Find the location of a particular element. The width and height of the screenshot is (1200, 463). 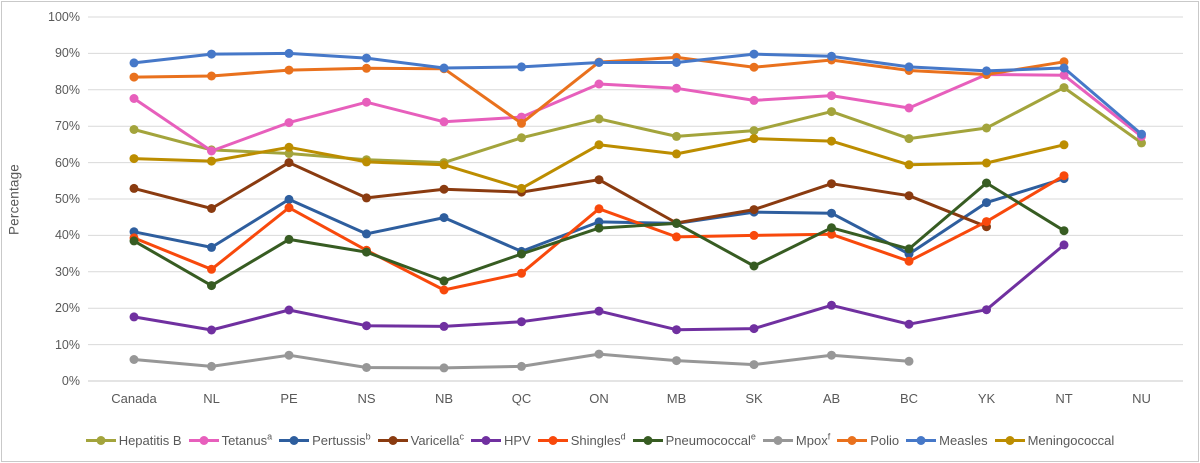

legend-item-measles: Measles is located at coordinates (947, 440).